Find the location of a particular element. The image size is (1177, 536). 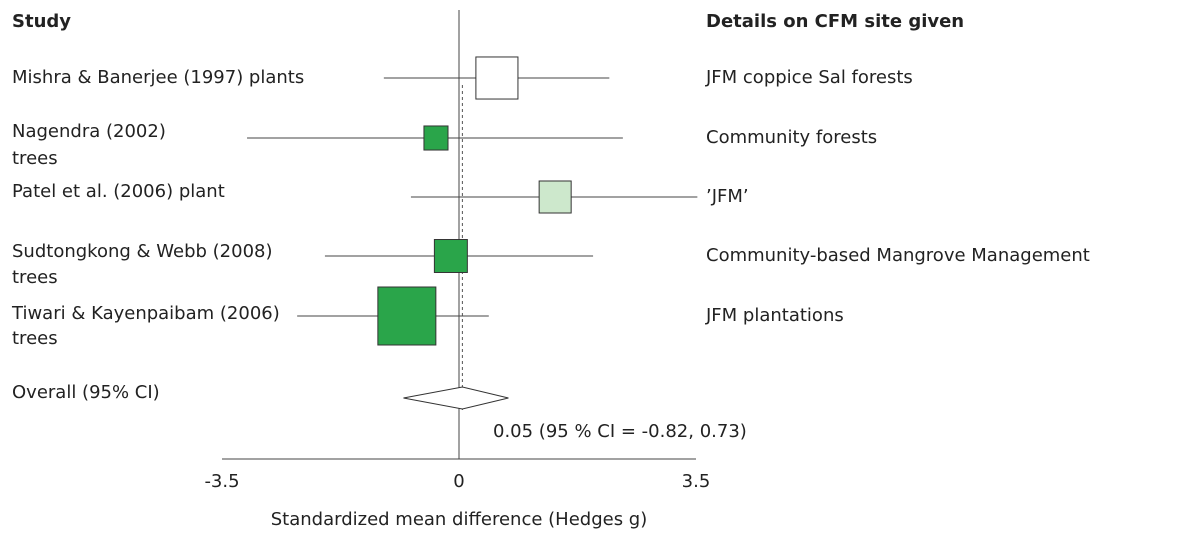

details-header: Details on CFM site given is located at coordinates (835, 21).